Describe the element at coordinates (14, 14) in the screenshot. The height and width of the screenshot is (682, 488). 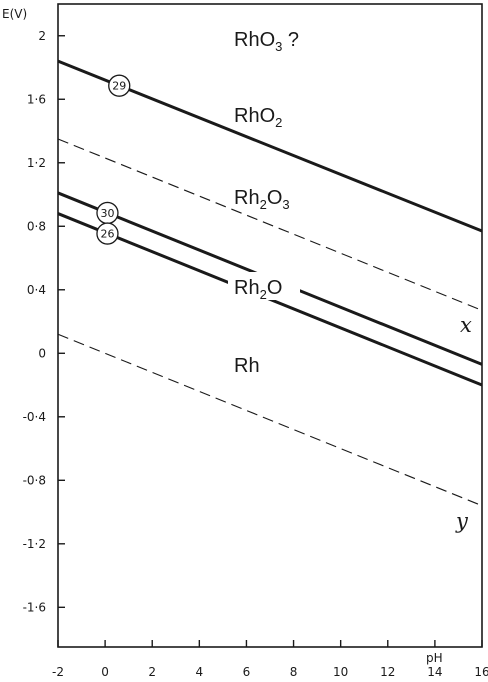
I see `y-axis-label: E(V)` at that location.